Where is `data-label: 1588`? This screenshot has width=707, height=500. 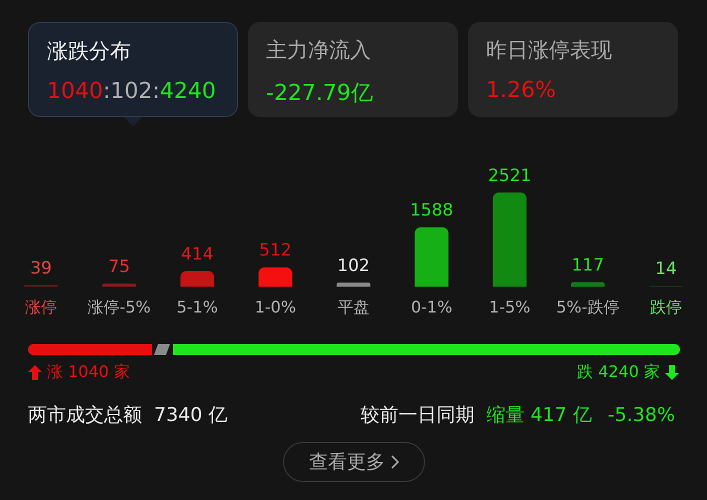
data-label: 1588 is located at coordinates (432, 210).